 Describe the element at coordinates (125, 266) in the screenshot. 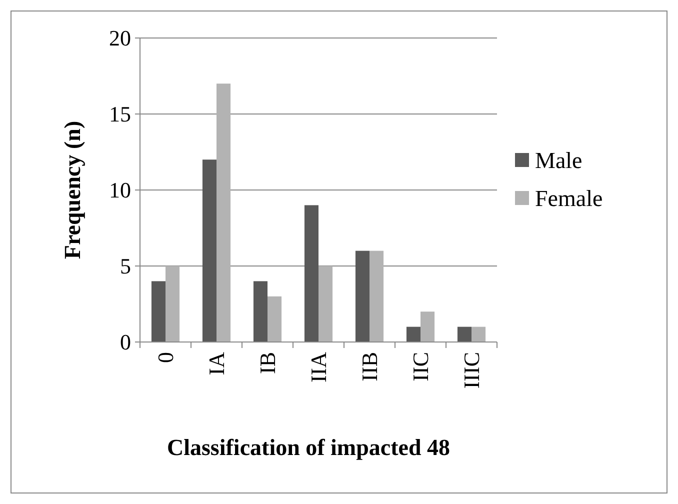

I see `y-tick-label: 5` at that location.